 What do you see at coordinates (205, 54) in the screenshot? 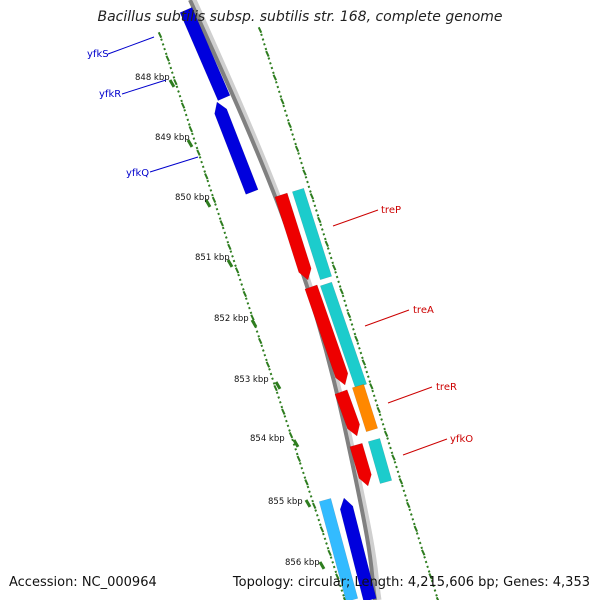
I see `gene-yfkS-feature` at bounding box center [205, 54].